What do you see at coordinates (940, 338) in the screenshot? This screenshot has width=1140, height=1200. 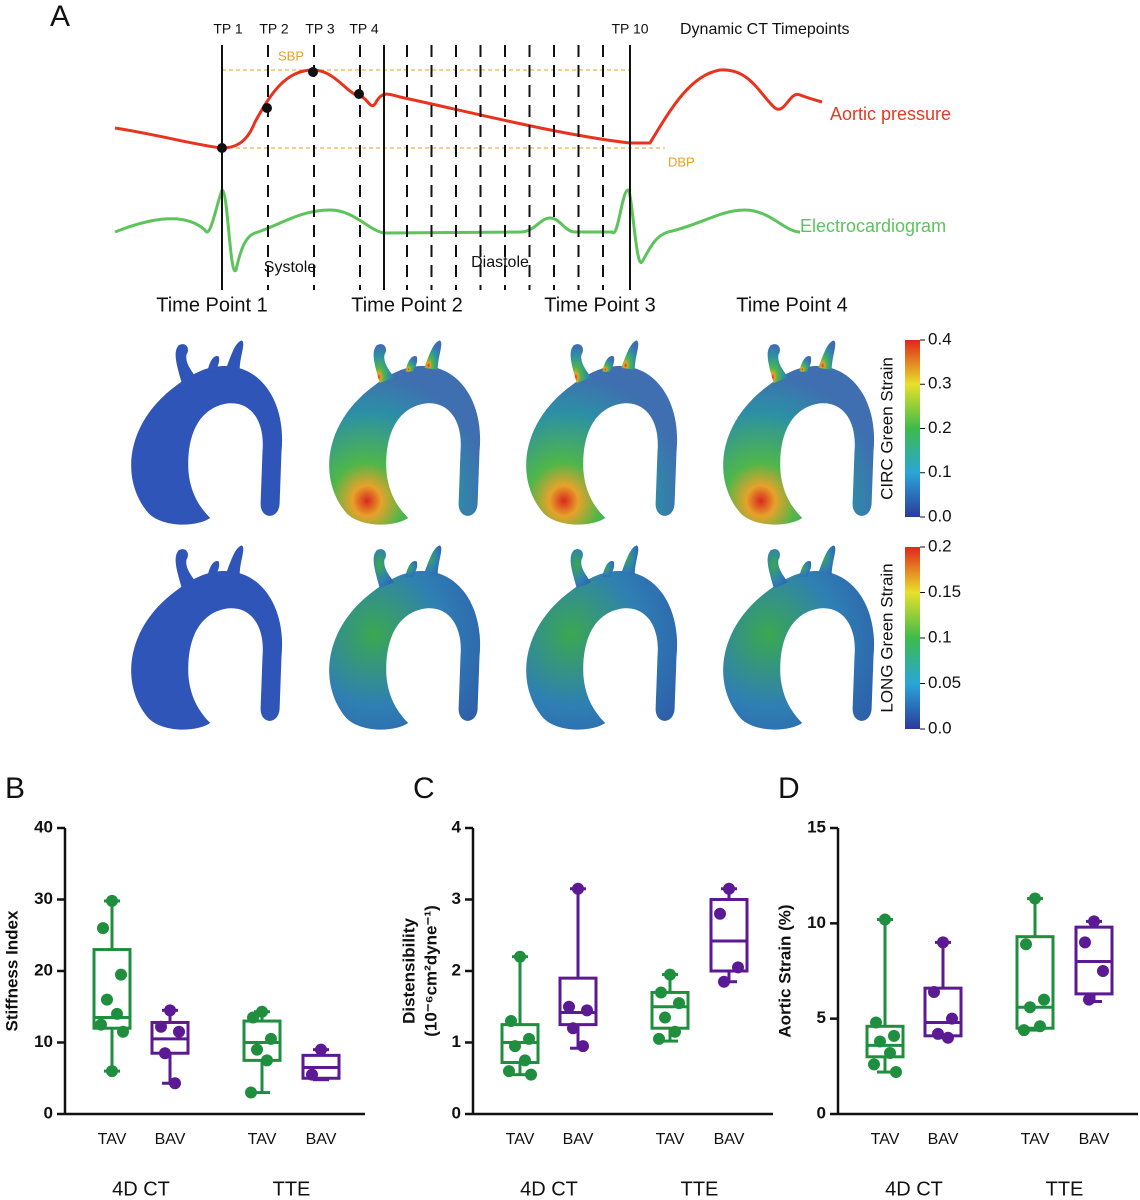 I see `colorbar-tick-label: 0.4` at bounding box center [940, 338].